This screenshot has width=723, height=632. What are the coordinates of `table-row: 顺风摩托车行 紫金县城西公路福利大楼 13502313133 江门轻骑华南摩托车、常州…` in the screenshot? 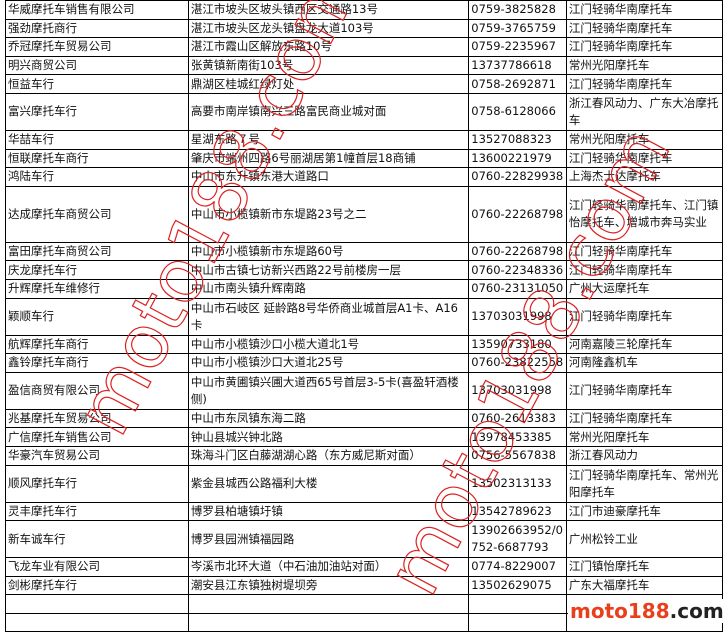 It's located at (364, 483).